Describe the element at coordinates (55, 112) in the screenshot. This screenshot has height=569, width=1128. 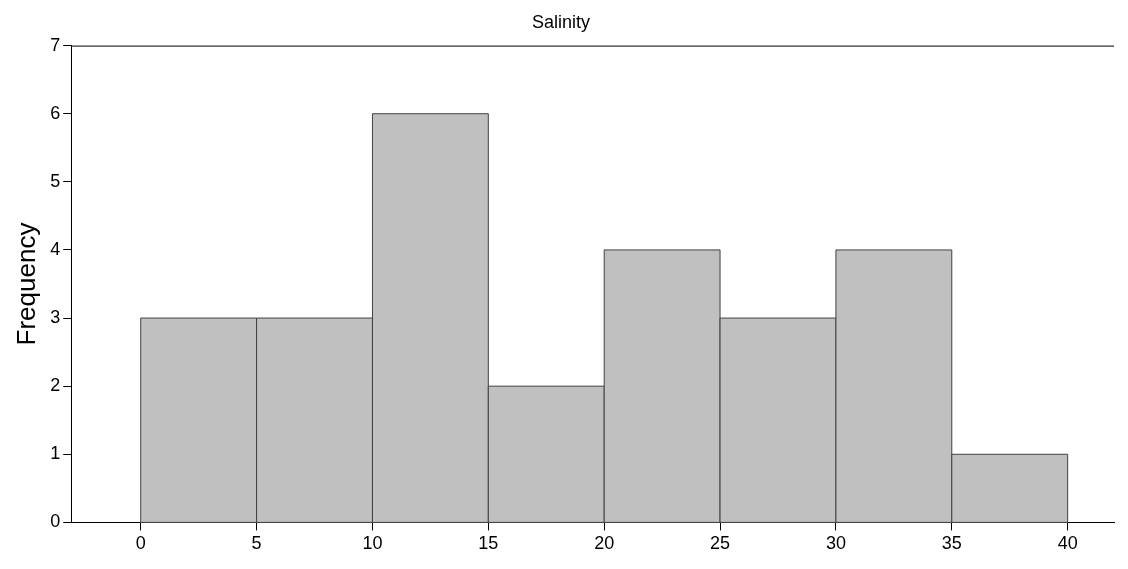
I see `y-tick-label: 6` at that location.